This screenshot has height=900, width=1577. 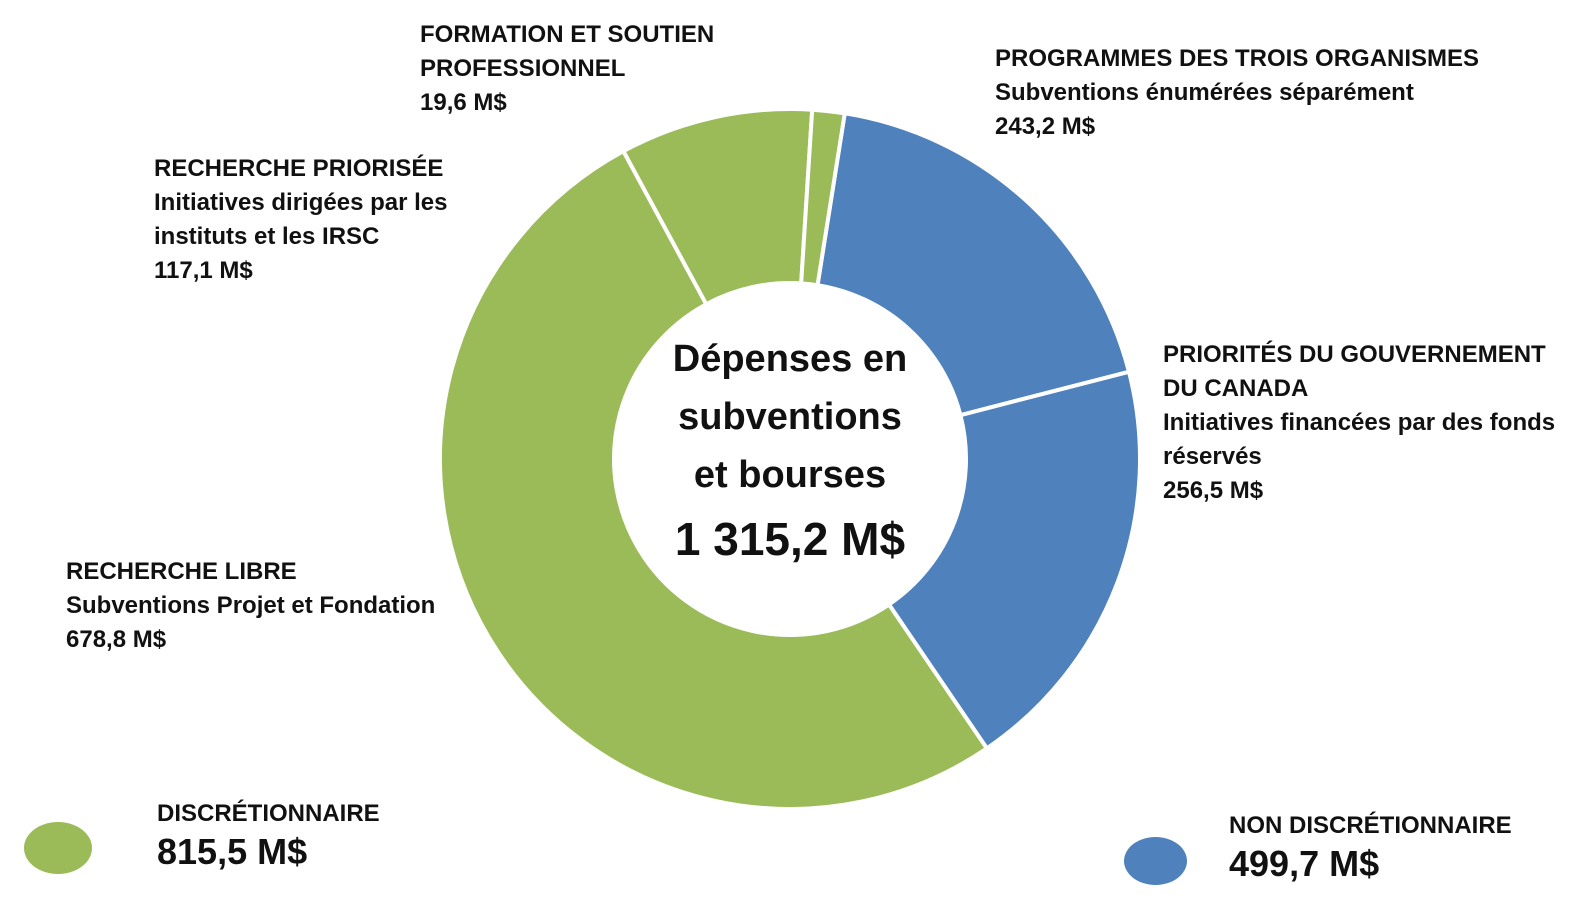 What do you see at coordinates (523, 68) in the screenshot?
I see `slice-title: PROFESSIONNEL` at bounding box center [523, 68].